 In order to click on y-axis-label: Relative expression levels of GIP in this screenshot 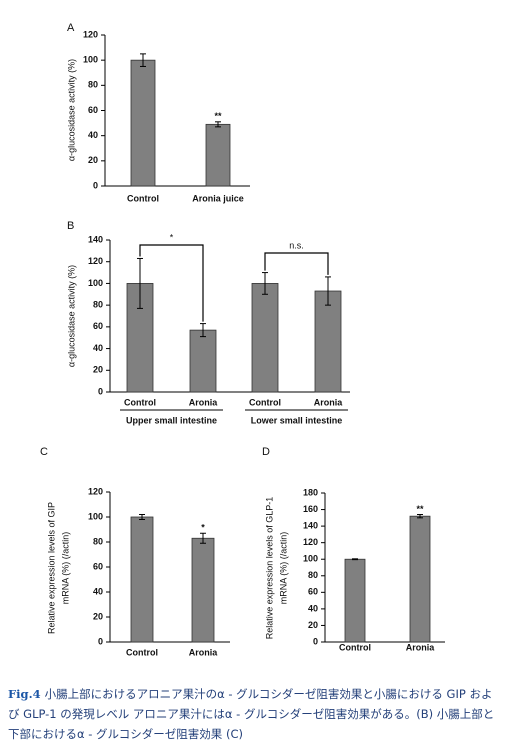, I will do `click(51, 568)`.